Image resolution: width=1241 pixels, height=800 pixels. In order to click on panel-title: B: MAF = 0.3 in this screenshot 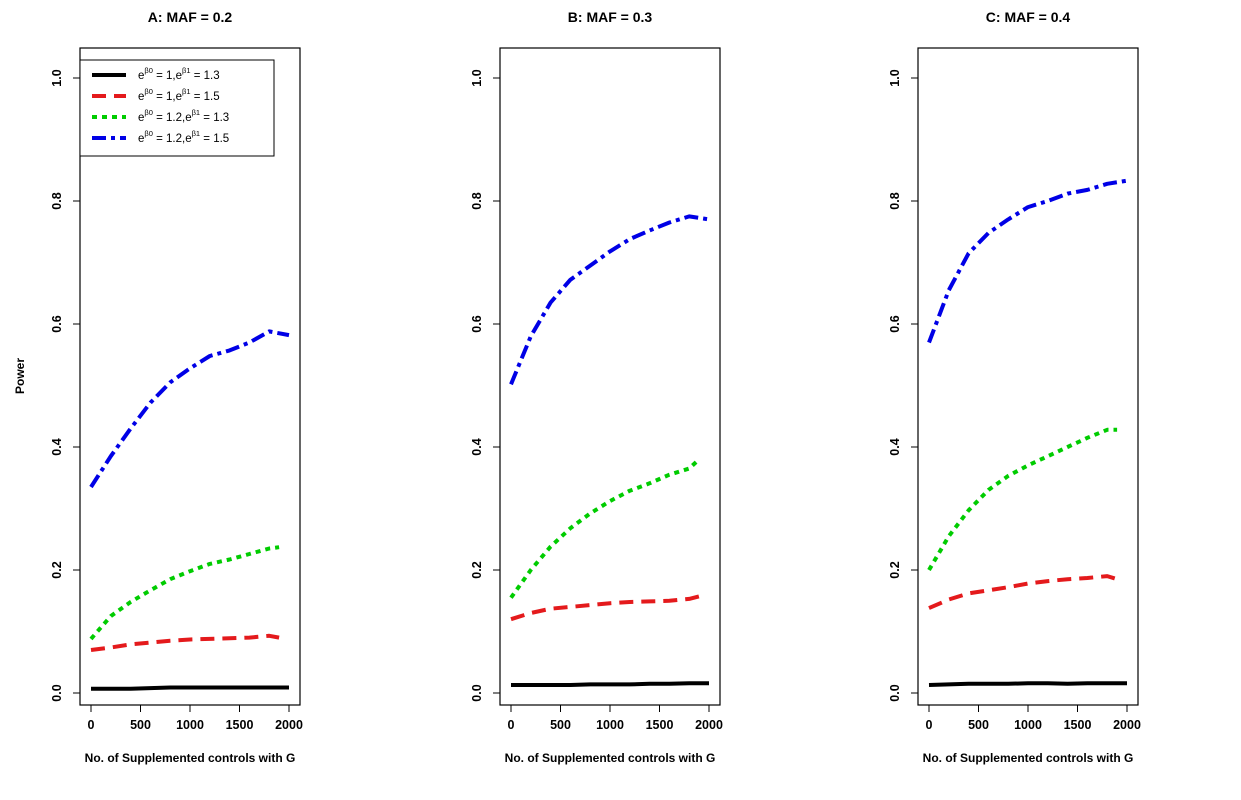, I will do `click(610, 17)`.